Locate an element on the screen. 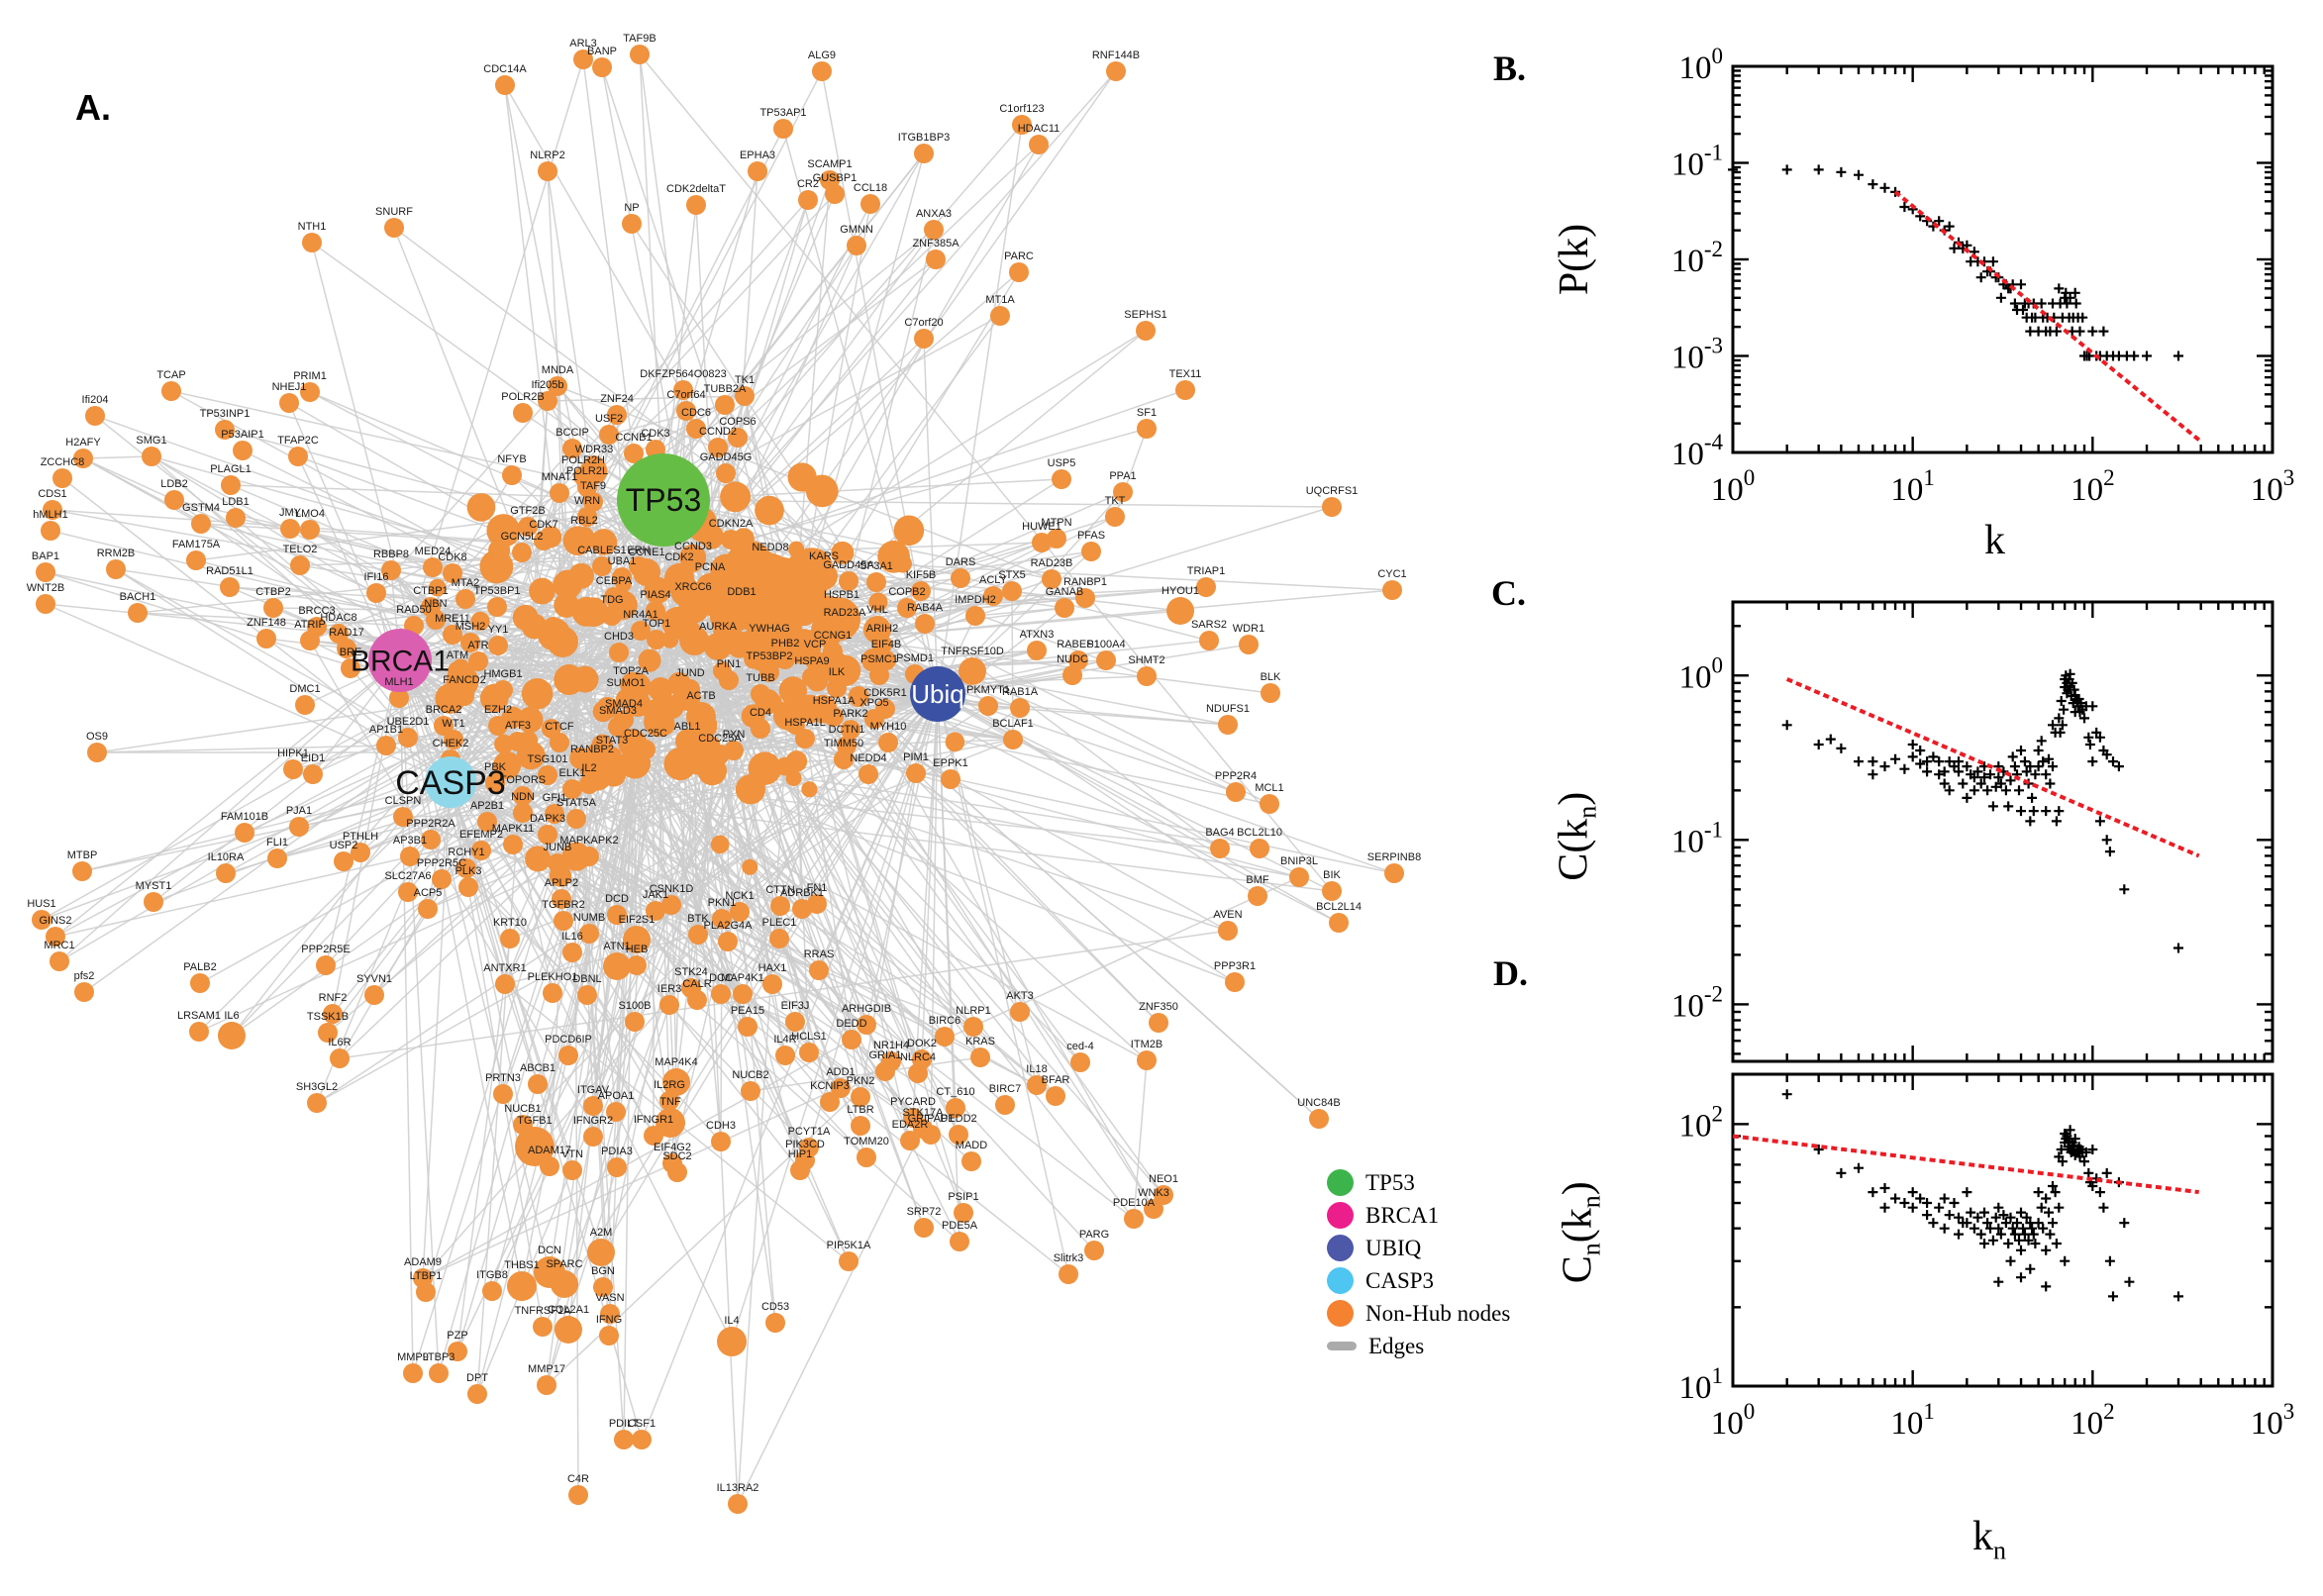 The image size is (2323, 1596). network-node-label: MAPK11 is located at coordinates (513, 829).